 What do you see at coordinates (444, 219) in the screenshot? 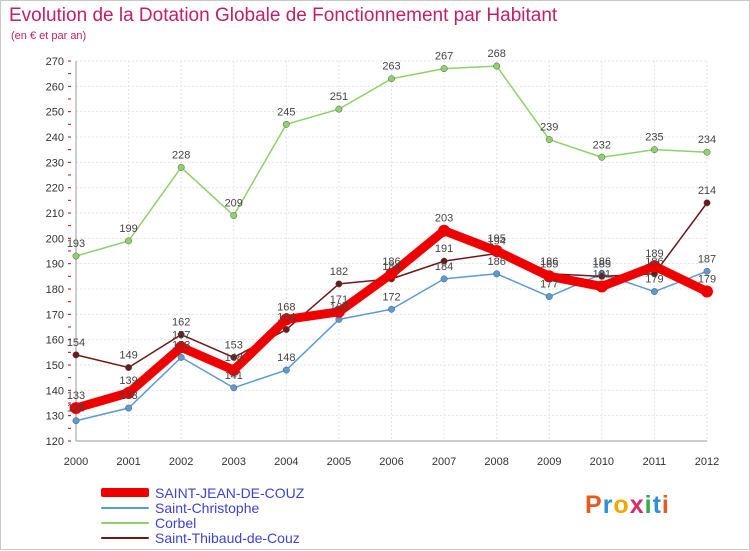
I see `data-label-saint-jean-de-couz: 203` at bounding box center [444, 219].